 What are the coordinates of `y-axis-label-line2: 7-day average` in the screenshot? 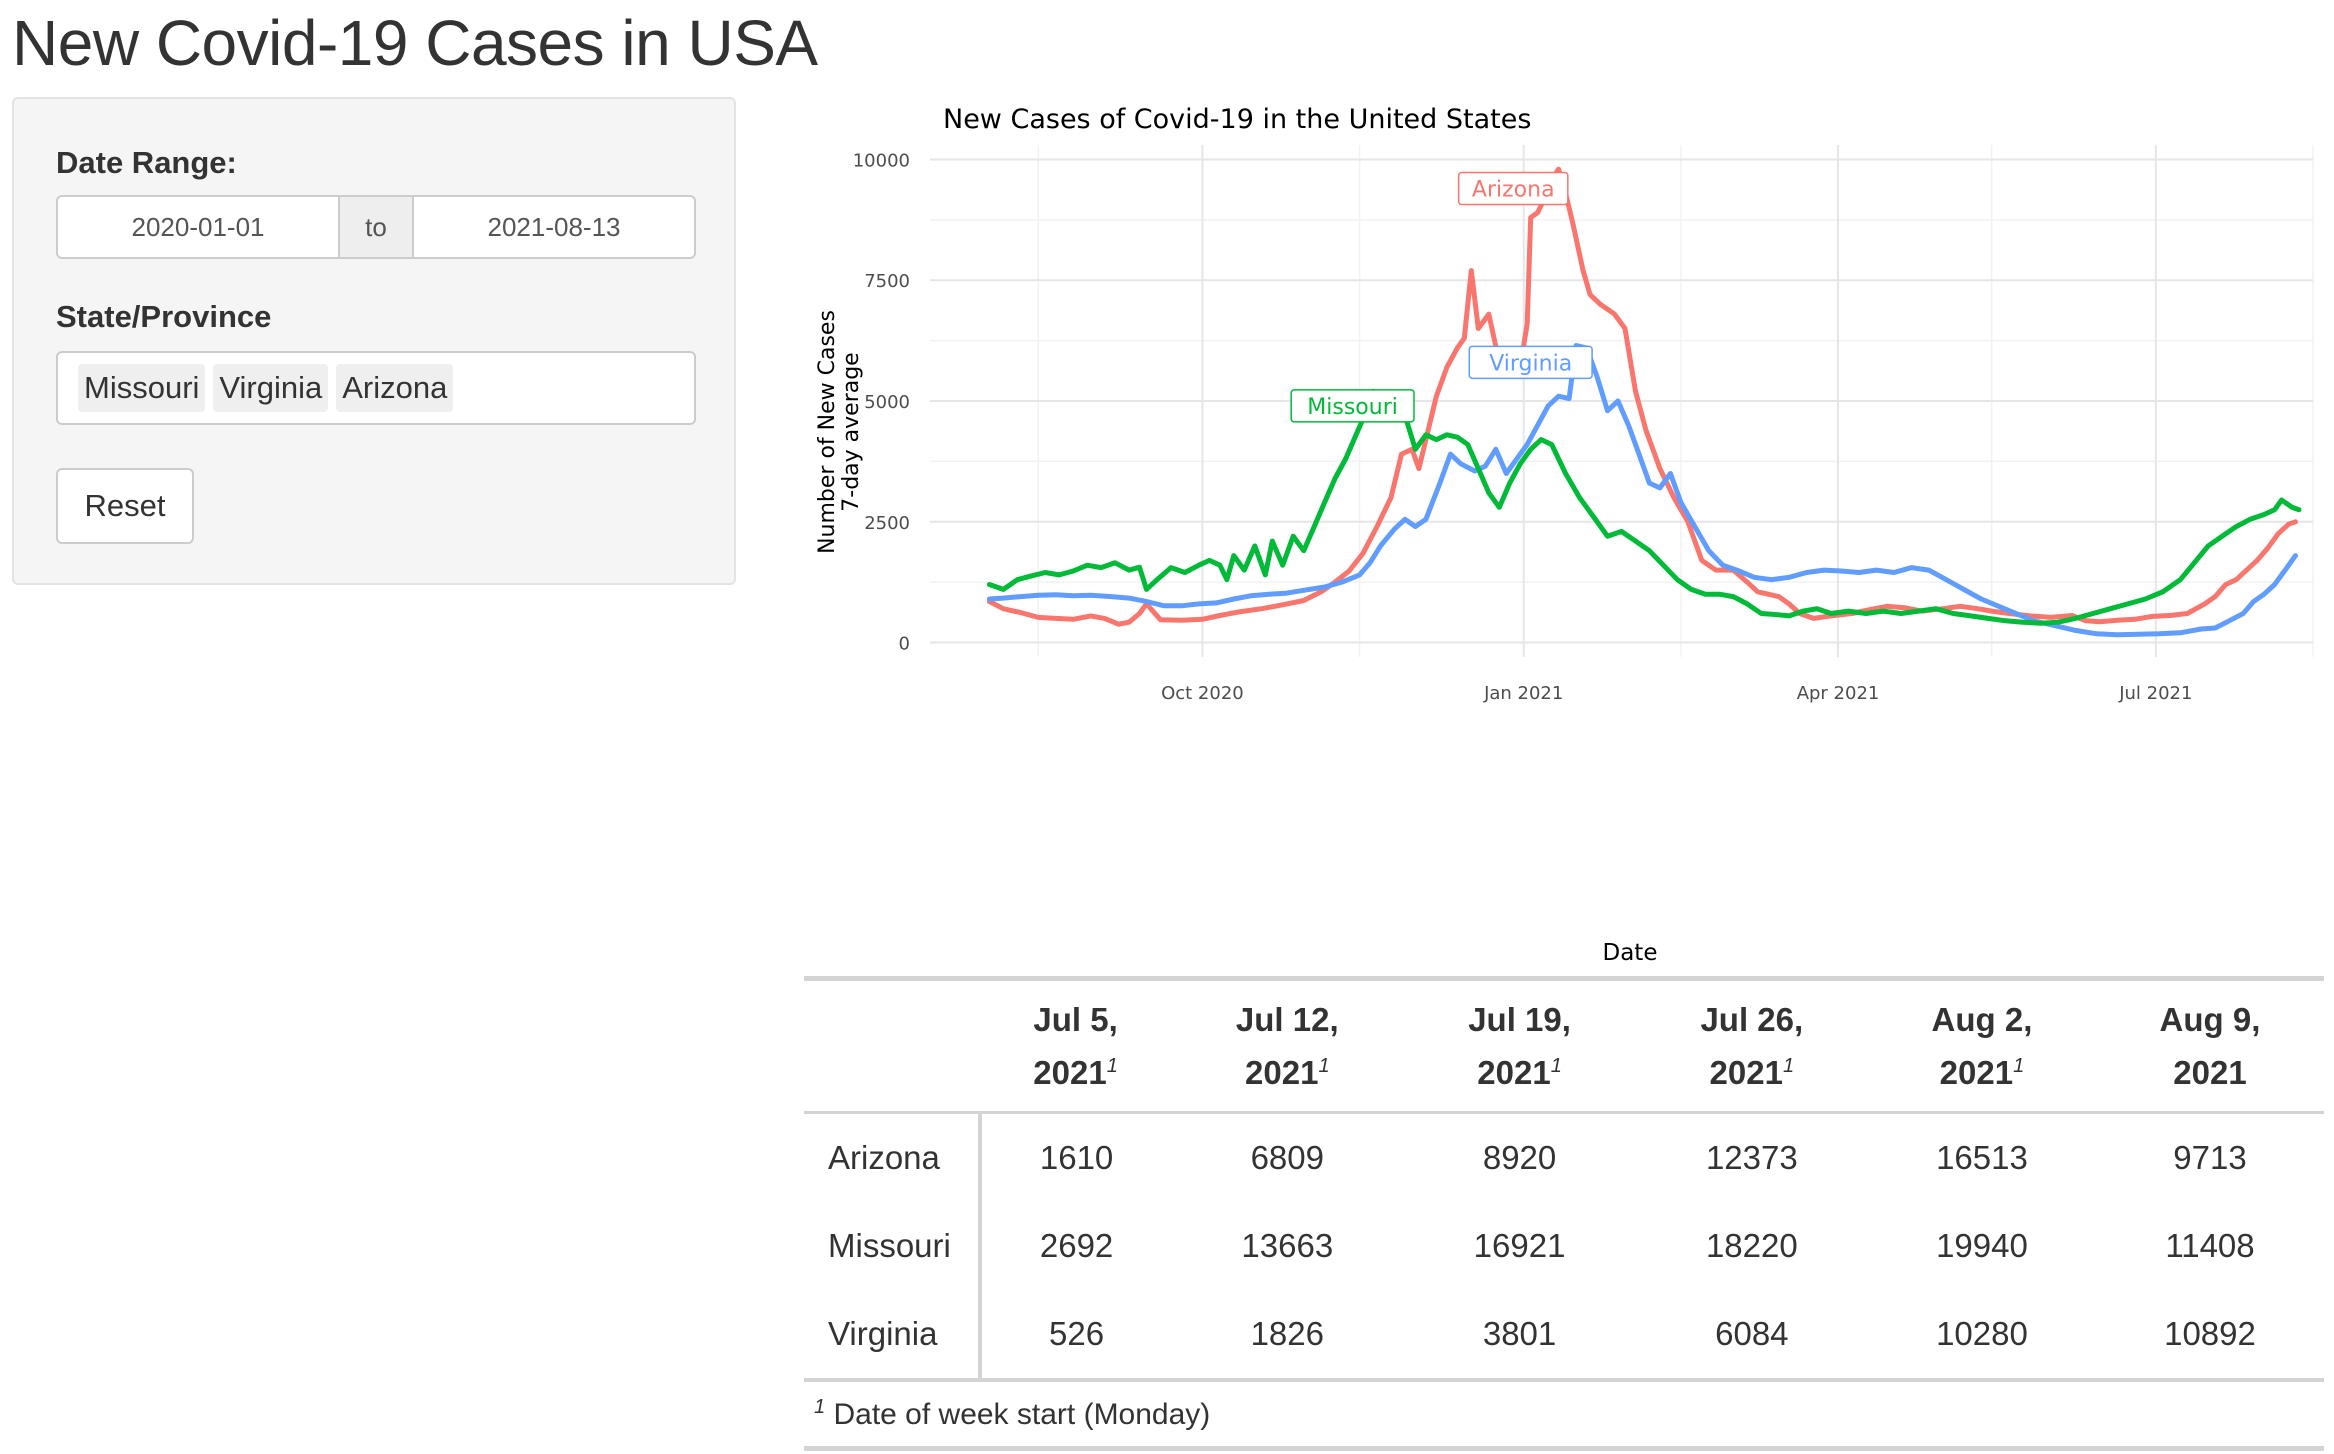 It's located at (851, 431).